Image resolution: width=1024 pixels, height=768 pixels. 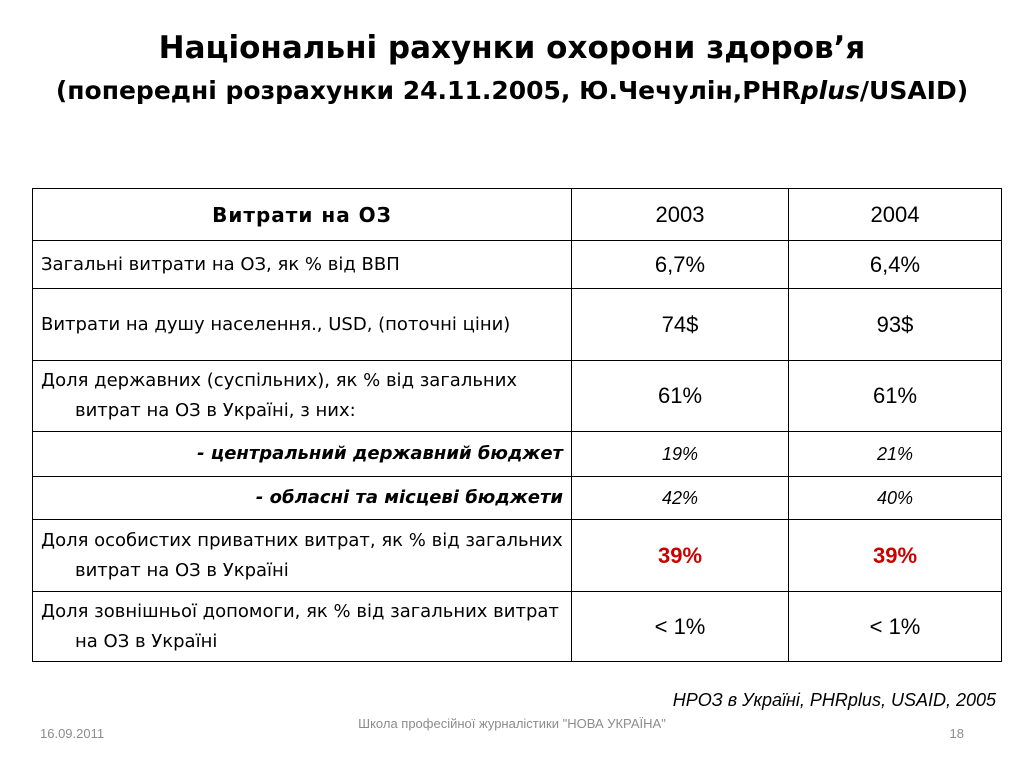 I want to click on value-2004: 40%, so click(x=895, y=498).